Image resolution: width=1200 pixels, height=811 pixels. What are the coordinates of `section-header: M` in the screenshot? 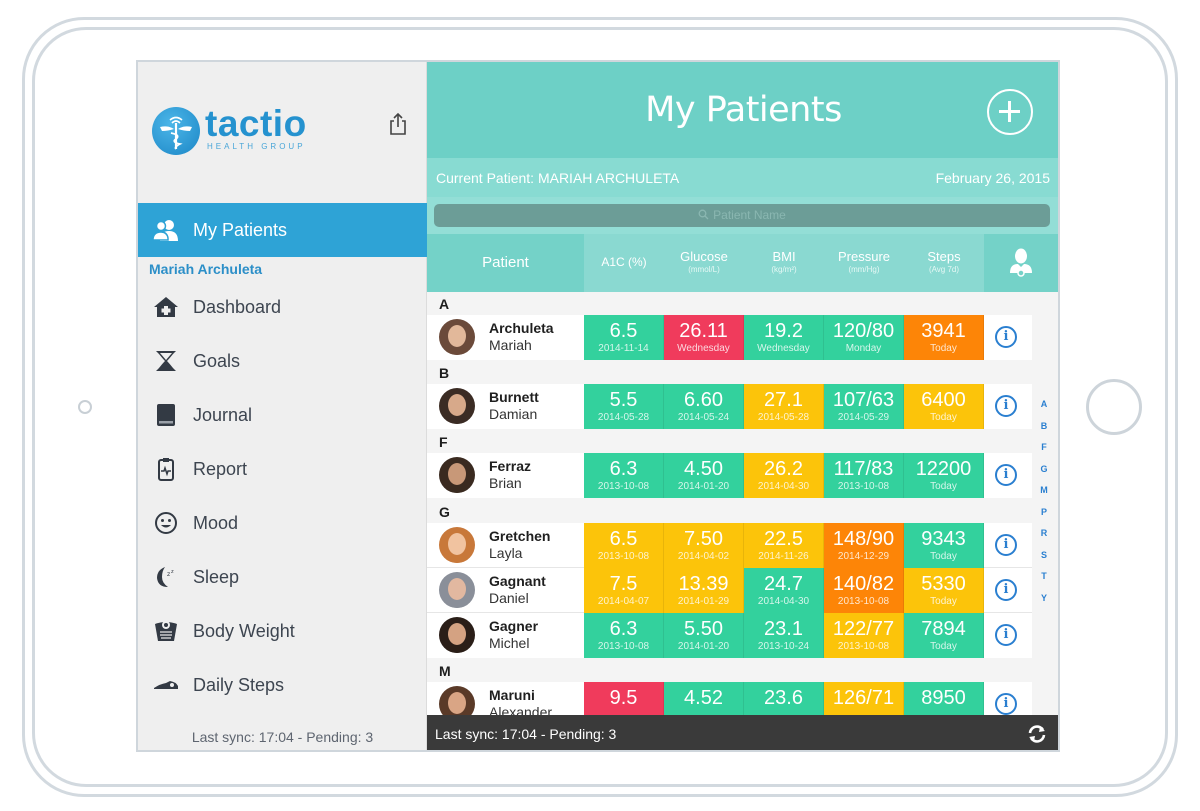 It's located at (445, 671).